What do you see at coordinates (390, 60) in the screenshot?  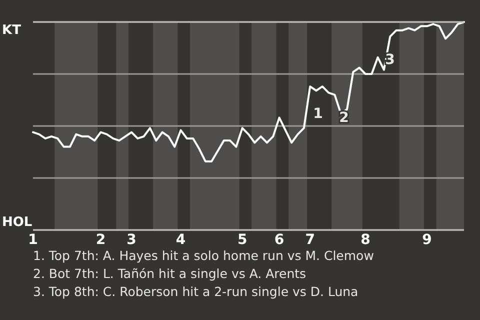 I see `annotation: 3` at bounding box center [390, 60].